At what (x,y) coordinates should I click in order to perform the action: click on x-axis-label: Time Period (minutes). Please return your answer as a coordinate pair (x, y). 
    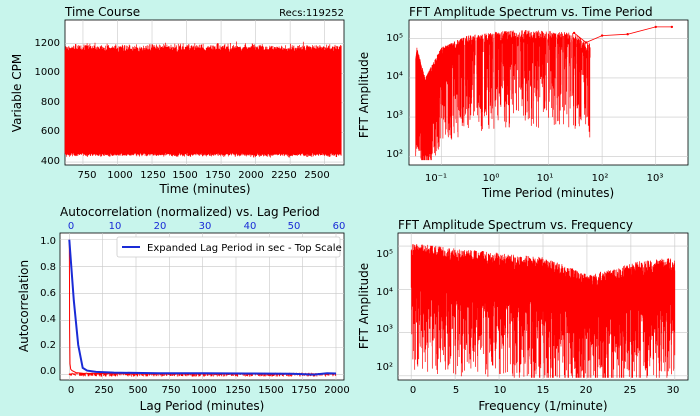
    Looking at the image, I should click on (547, 193).